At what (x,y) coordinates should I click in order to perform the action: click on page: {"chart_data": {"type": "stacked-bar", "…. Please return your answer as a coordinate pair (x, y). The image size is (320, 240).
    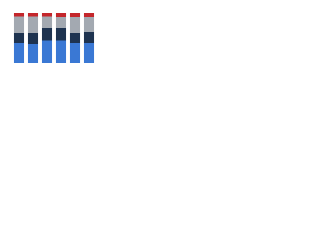
    Looking at the image, I should click on (50, 35).